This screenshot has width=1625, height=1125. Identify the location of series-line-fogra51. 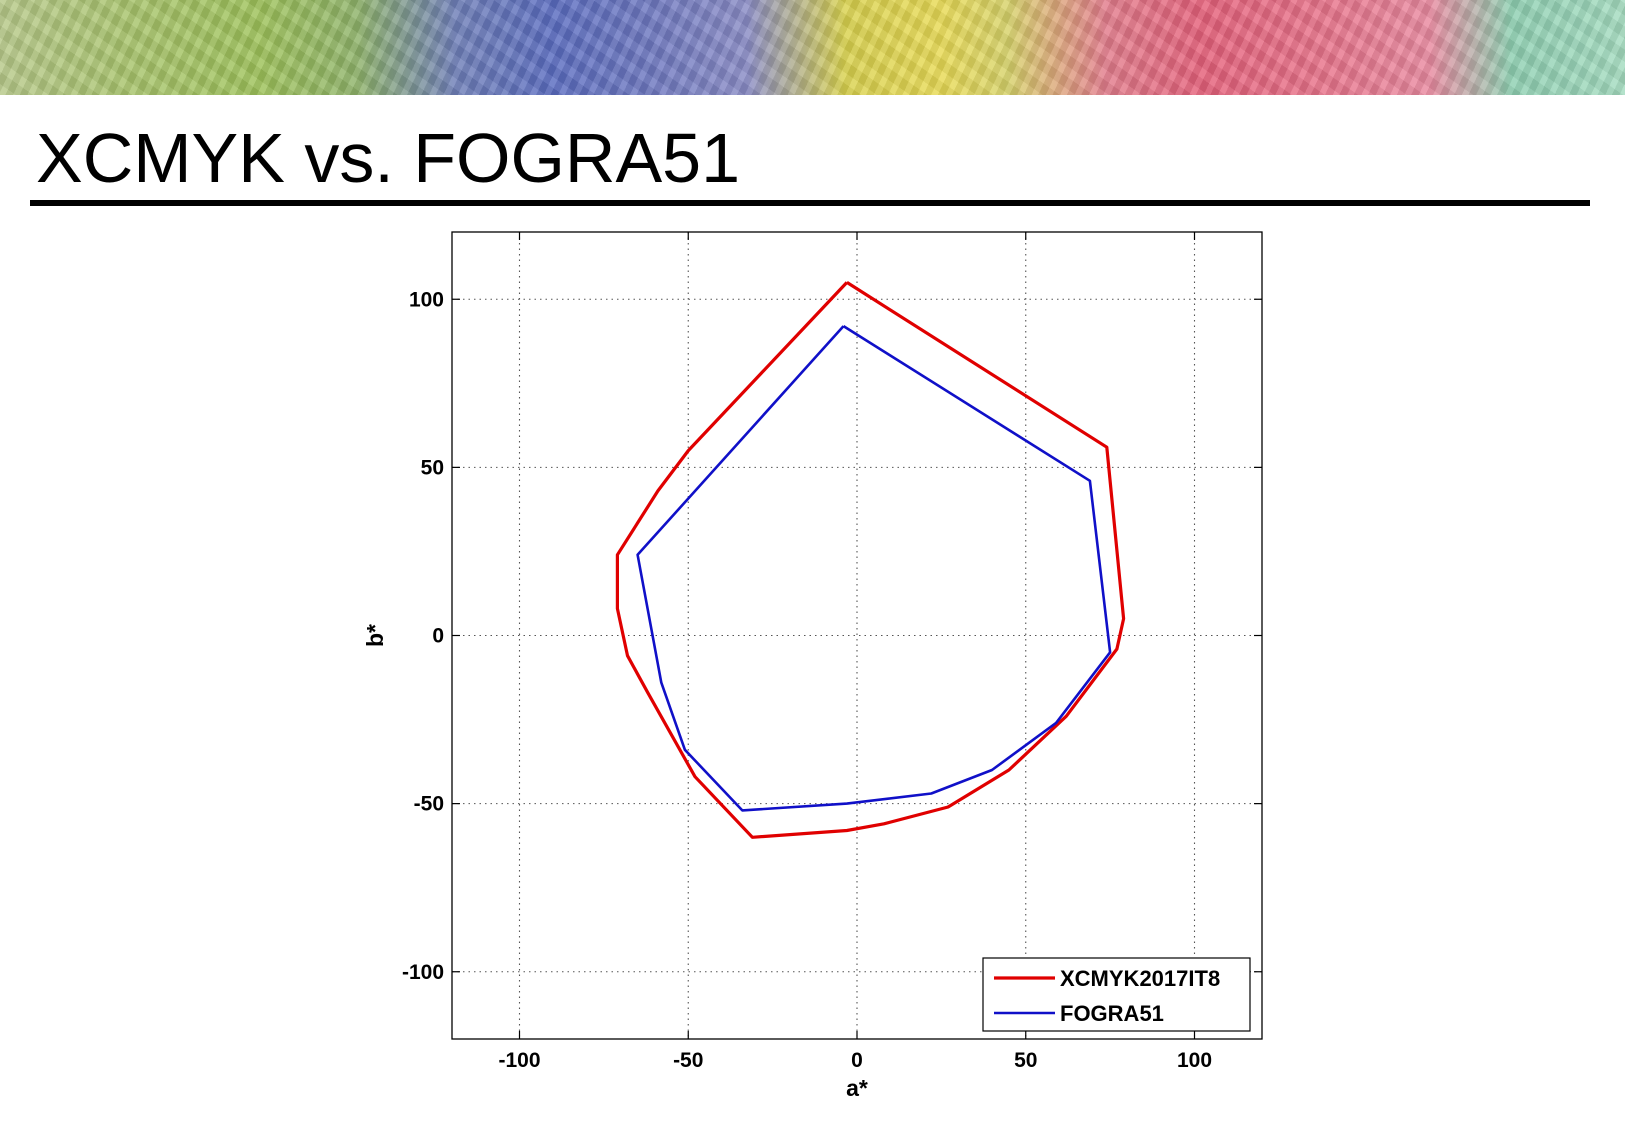
(874, 568).